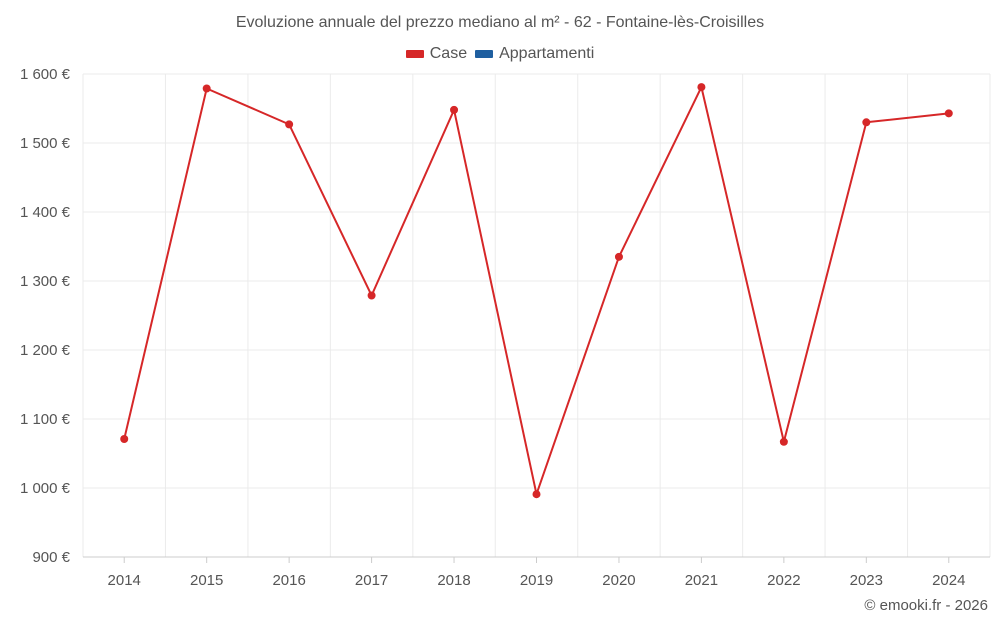 The width and height of the screenshot is (1000, 625). What do you see at coordinates (51, 557) in the screenshot?
I see `y-tick-label: 900 €` at bounding box center [51, 557].